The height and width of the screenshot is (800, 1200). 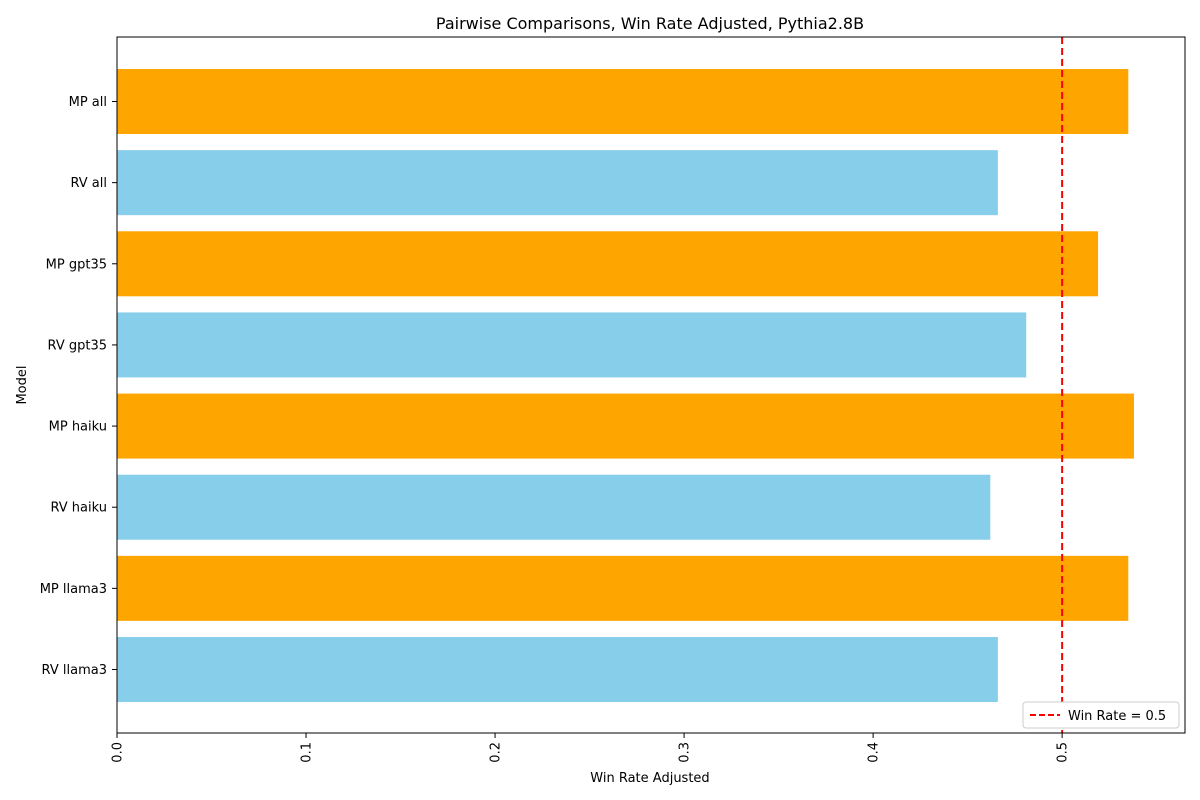 What do you see at coordinates (874, 752) in the screenshot?
I see `x-tick-label: 0.4` at bounding box center [874, 752].